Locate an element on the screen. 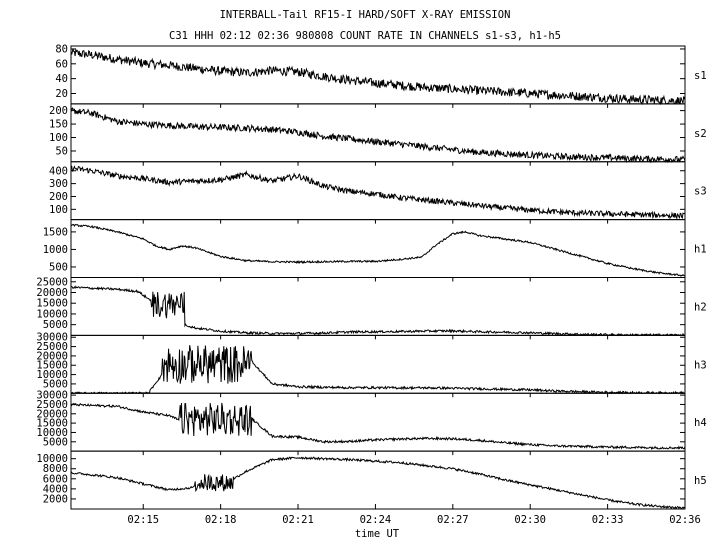 The height and width of the screenshot is (550, 720). y-tick-label: 20 is located at coordinates (61, 94).